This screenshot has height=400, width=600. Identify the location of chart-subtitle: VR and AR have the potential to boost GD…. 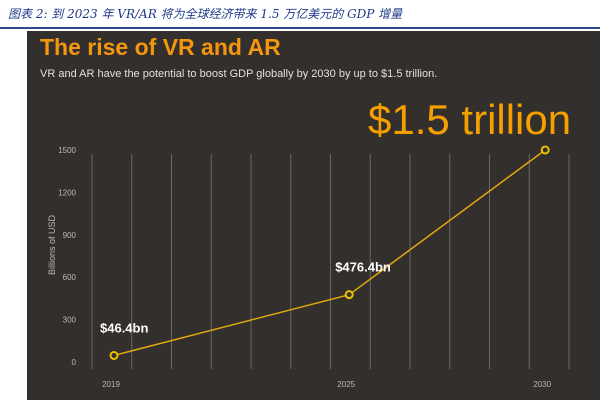
(239, 74).